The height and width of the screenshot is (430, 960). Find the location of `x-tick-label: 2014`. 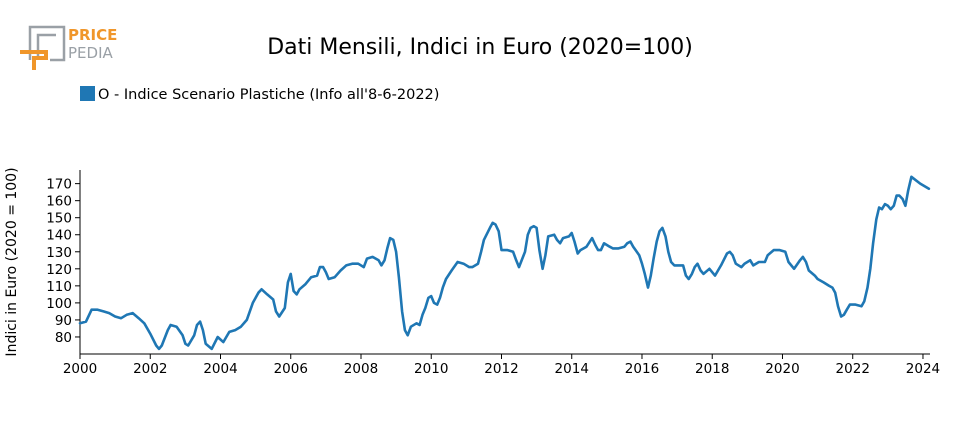

x-tick-label: 2014 is located at coordinates (572, 369).